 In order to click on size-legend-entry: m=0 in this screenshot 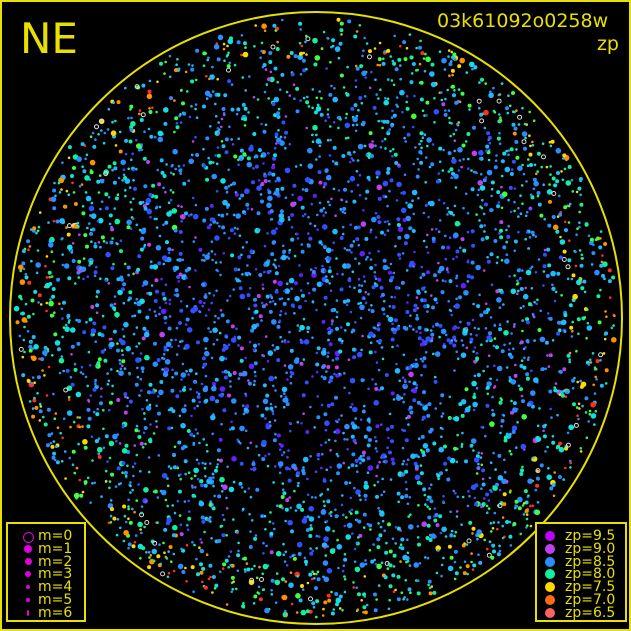, I will do `click(46, 536)`.